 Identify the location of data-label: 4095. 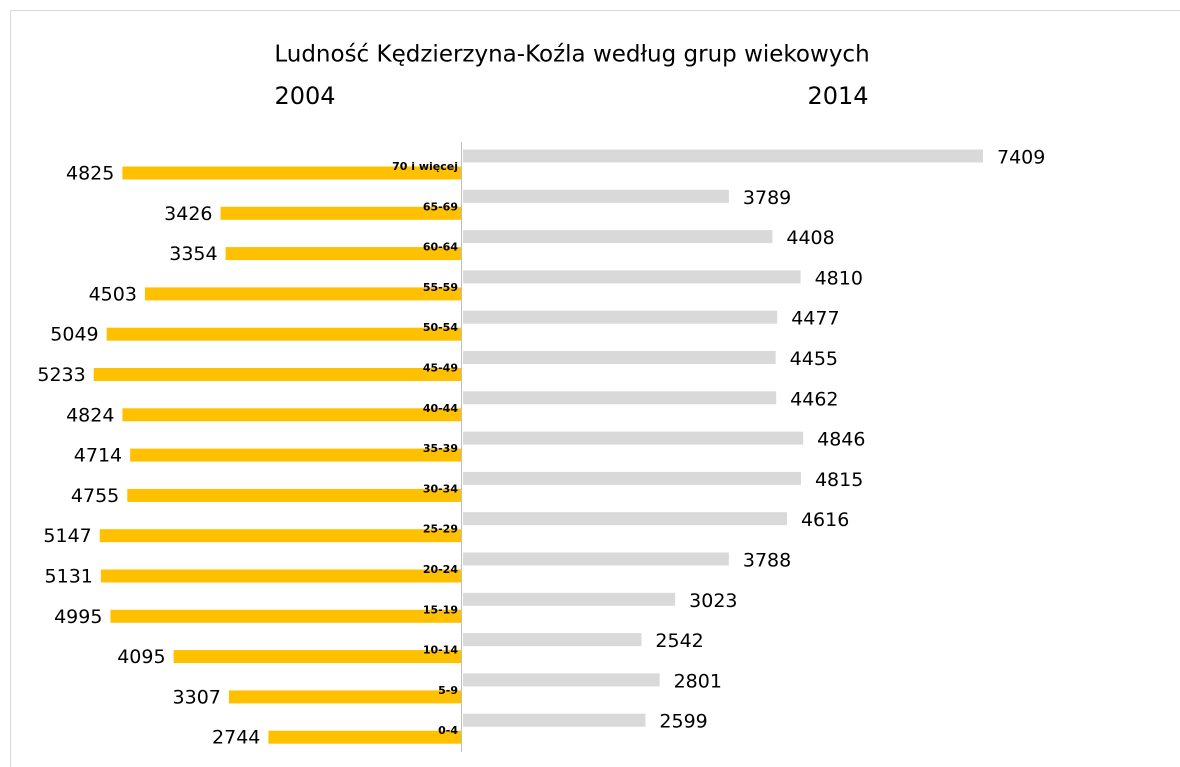
(141, 657).